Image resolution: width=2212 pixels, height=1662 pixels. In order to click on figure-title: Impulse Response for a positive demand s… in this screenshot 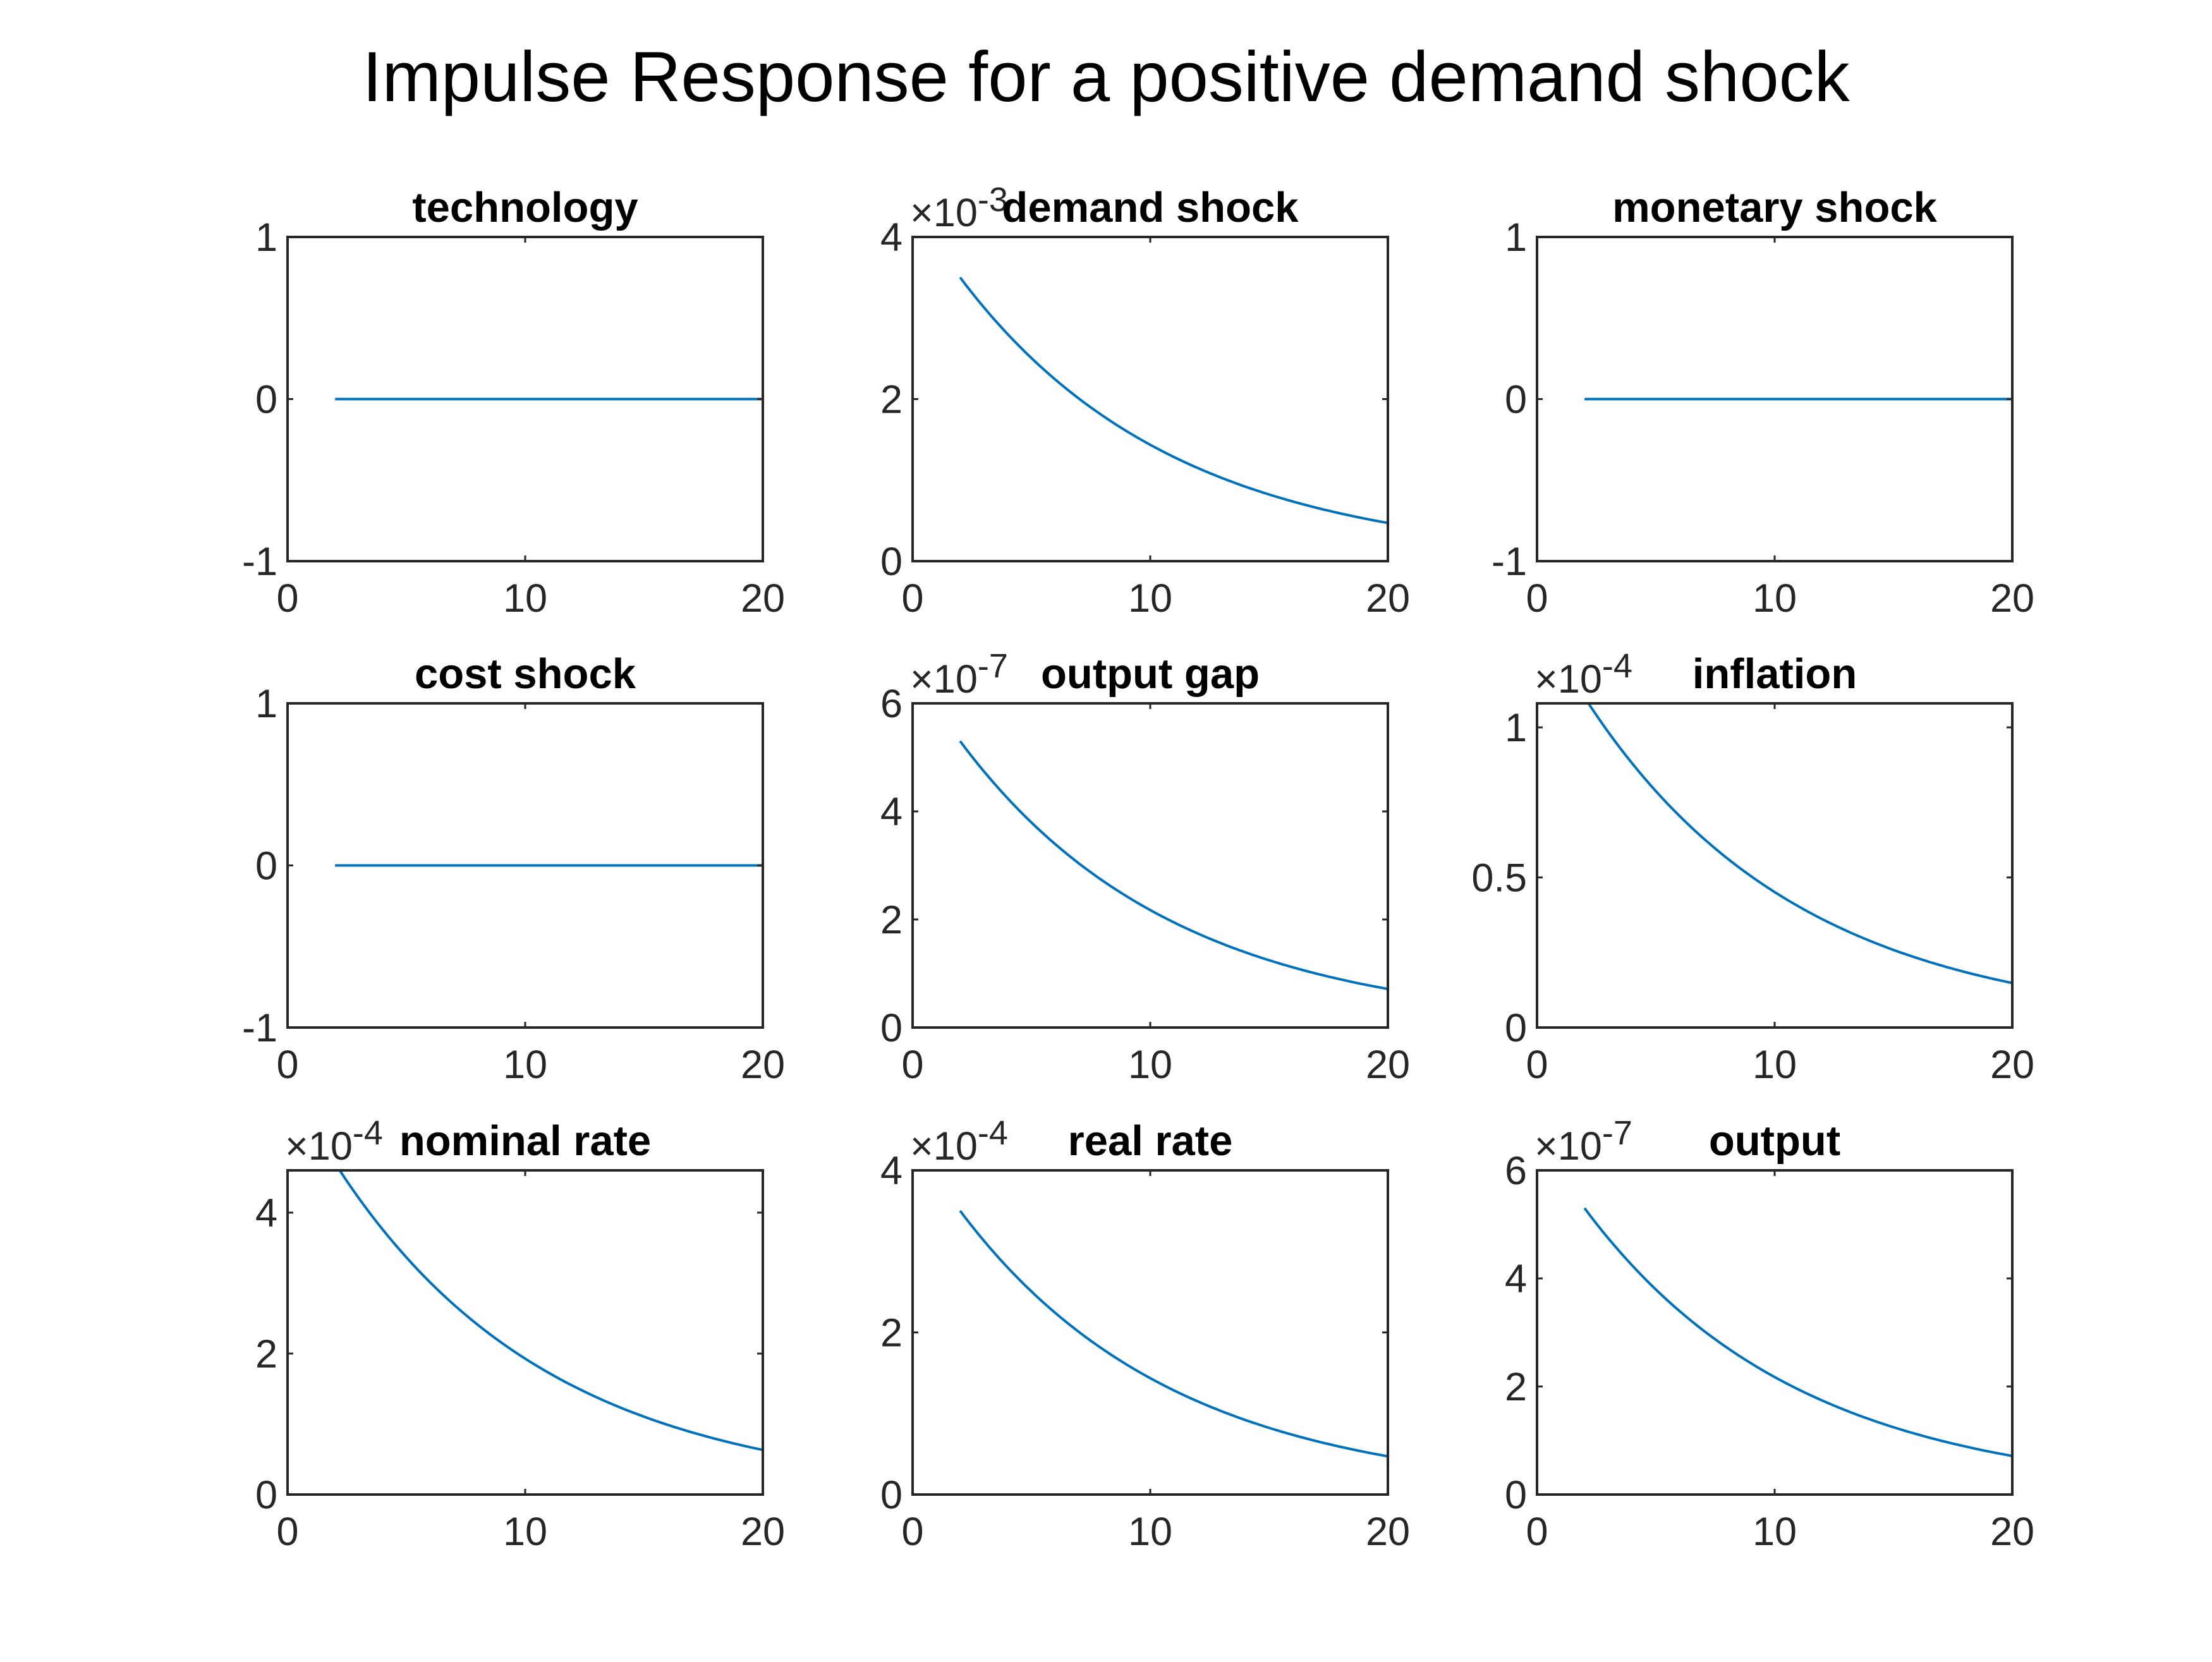, I will do `click(1106, 76)`.